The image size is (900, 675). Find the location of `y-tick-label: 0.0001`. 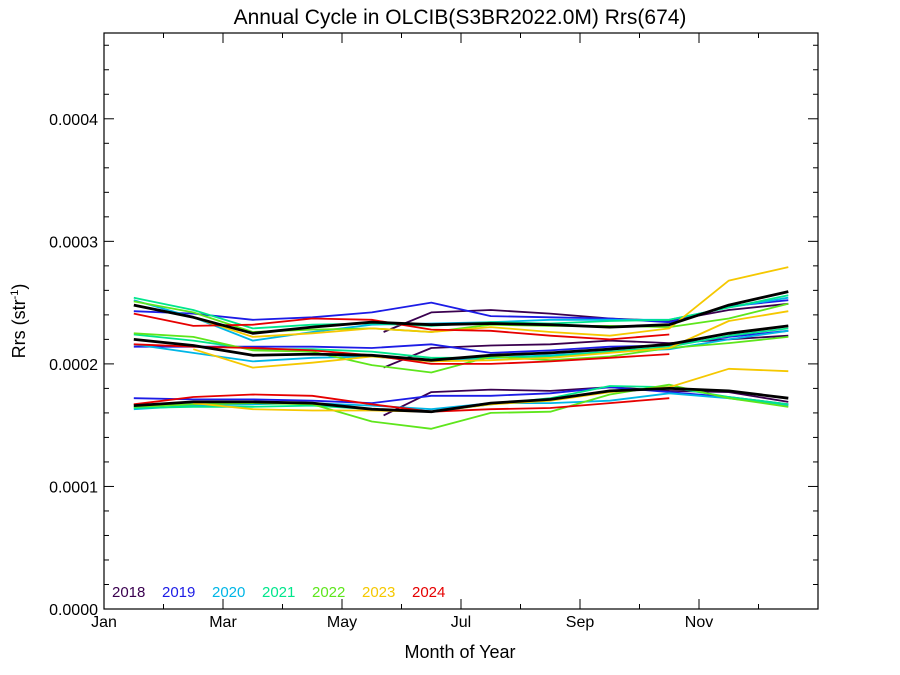

y-tick-label: 0.0001 is located at coordinates (73, 487).